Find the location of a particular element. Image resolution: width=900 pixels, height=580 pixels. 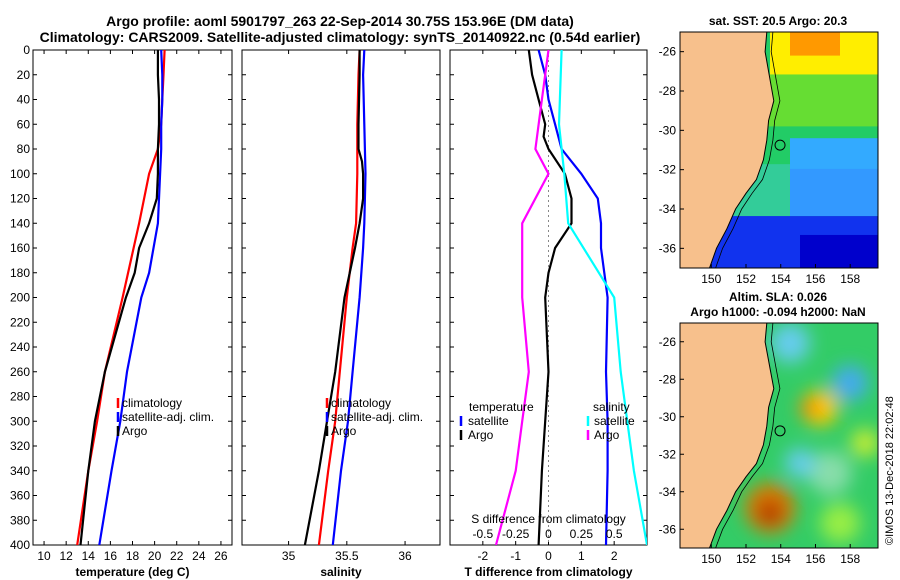

sst-lat-label: -32 is located at coordinates (668, 170).